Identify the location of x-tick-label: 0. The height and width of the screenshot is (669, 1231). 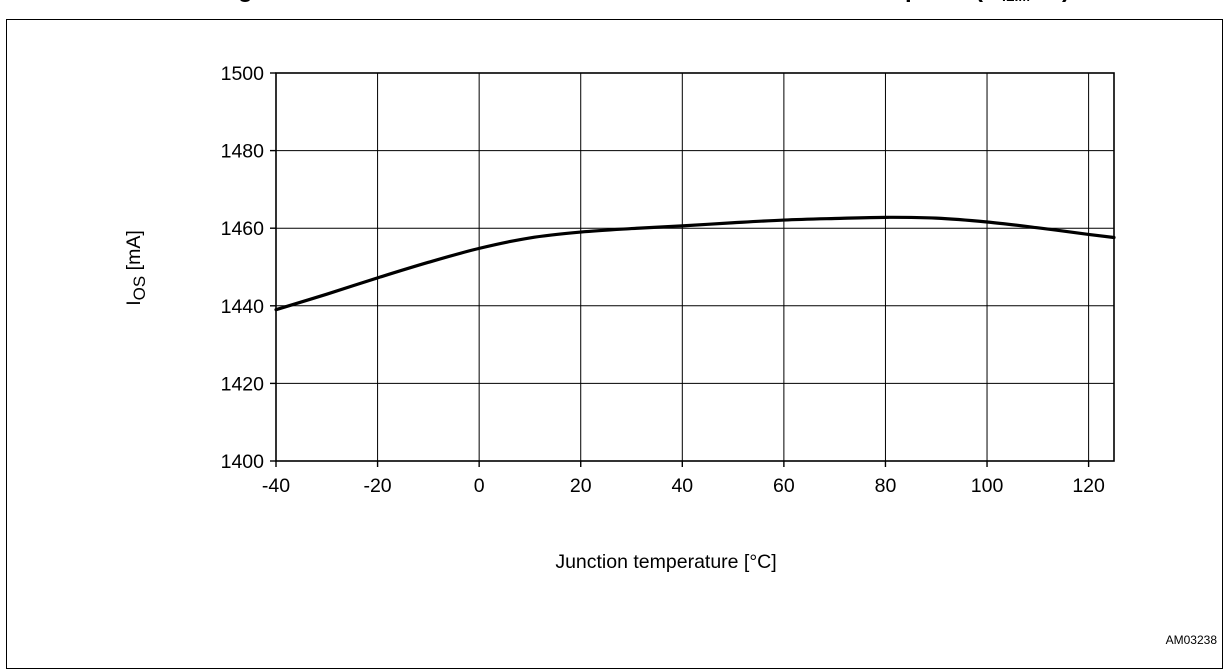
(479, 486).